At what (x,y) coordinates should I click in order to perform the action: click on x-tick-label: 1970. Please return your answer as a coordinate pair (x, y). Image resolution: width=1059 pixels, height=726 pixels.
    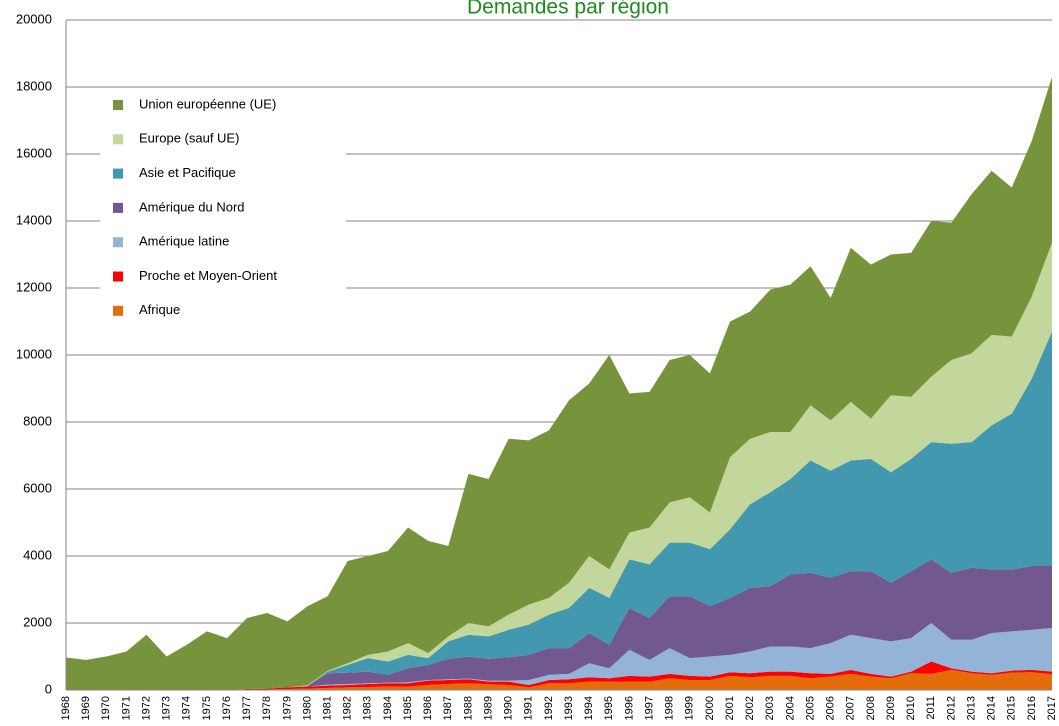
    Looking at the image, I should click on (106, 708).